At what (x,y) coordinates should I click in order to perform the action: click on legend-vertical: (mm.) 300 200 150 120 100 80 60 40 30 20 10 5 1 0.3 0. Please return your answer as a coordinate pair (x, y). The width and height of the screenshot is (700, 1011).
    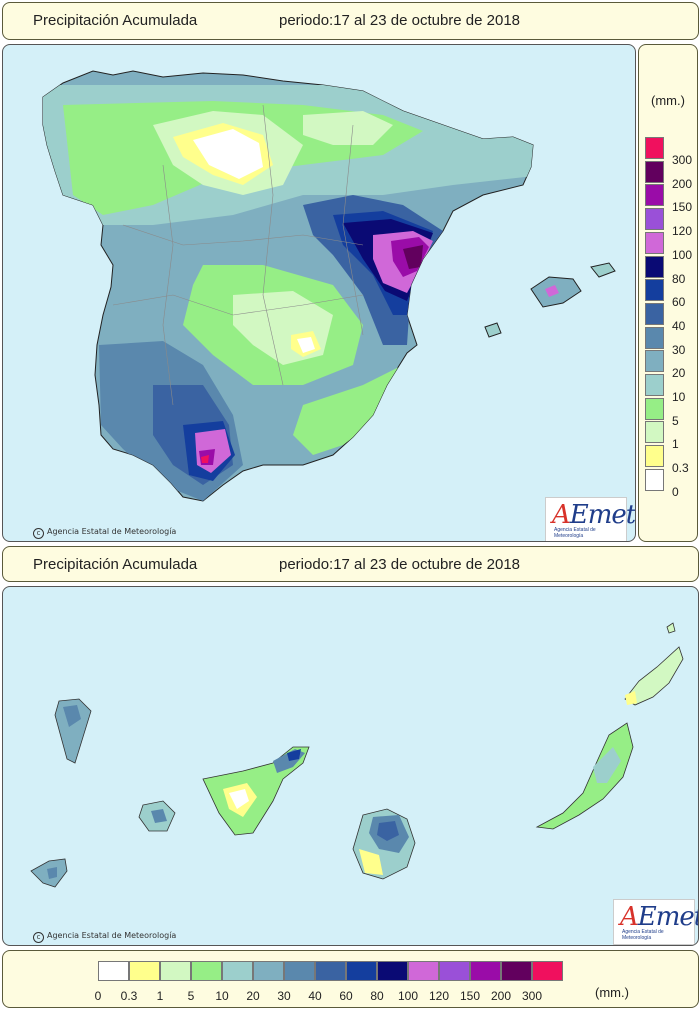
    Looking at the image, I should click on (668, 293).